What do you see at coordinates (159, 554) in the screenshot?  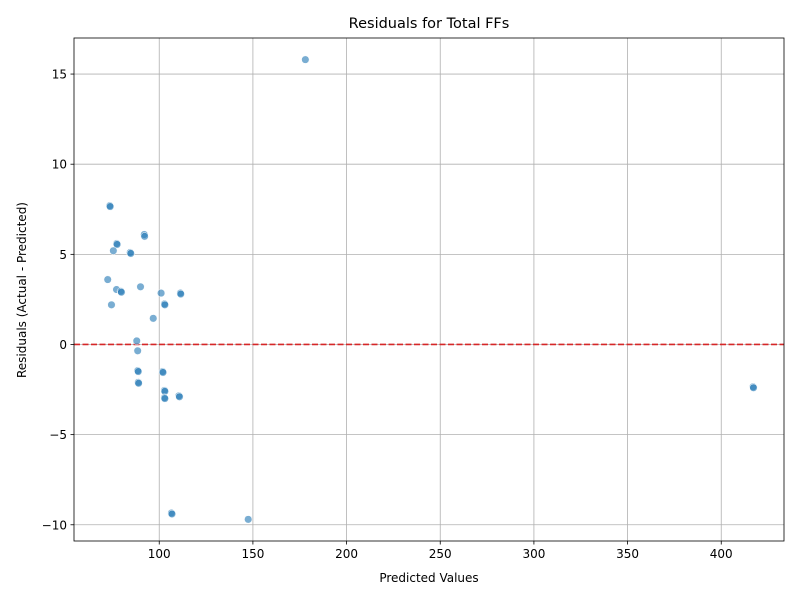 I see `x-tick-label: 100` at bounding box center [159, 554].